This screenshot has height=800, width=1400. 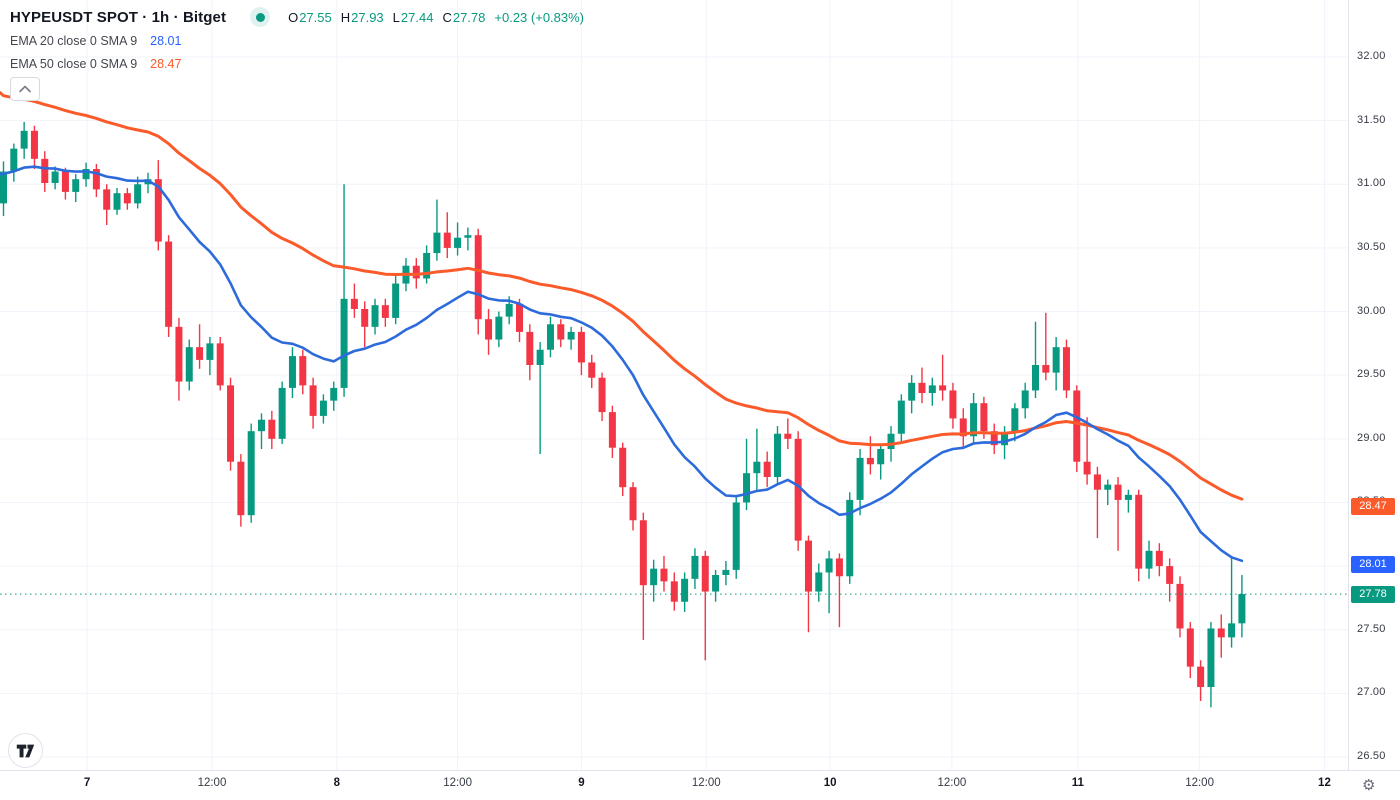 I want to click on price-axis-label: 30.50, so click(x=1371, y=246).